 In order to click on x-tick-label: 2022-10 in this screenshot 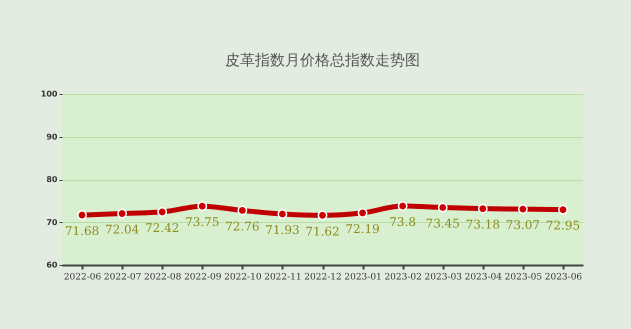, I will do `click(243, 277)`.